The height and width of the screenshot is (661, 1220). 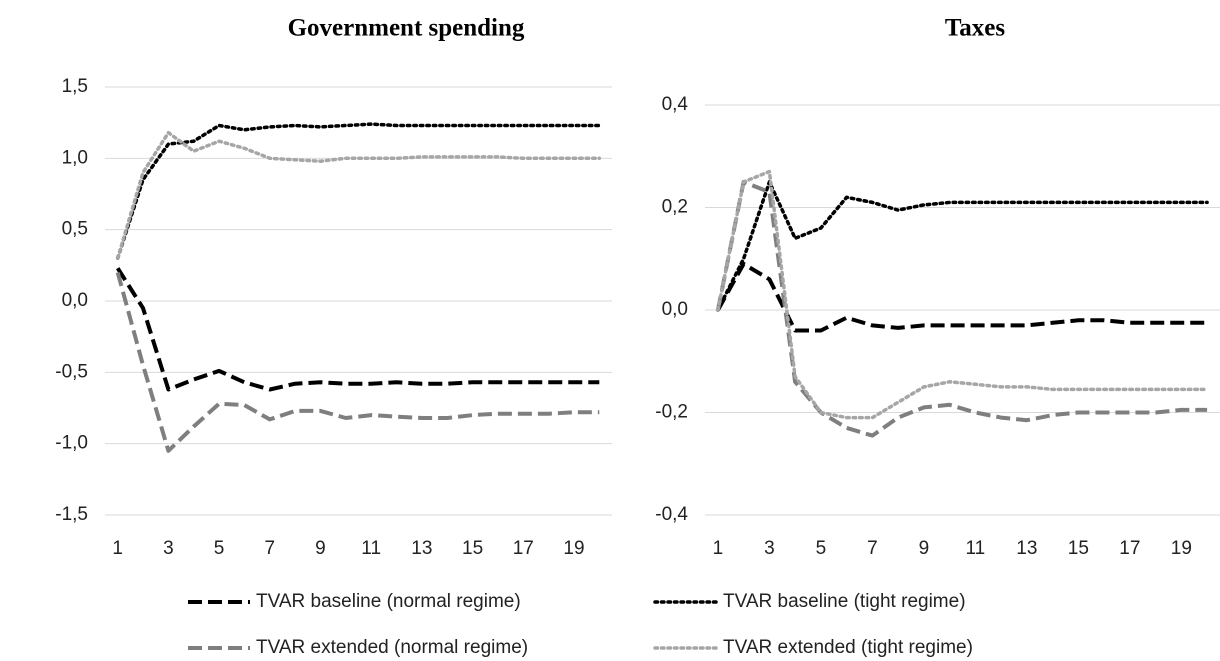 I want to click on y-tick-label: 1,5, so click(x=75, y=86).